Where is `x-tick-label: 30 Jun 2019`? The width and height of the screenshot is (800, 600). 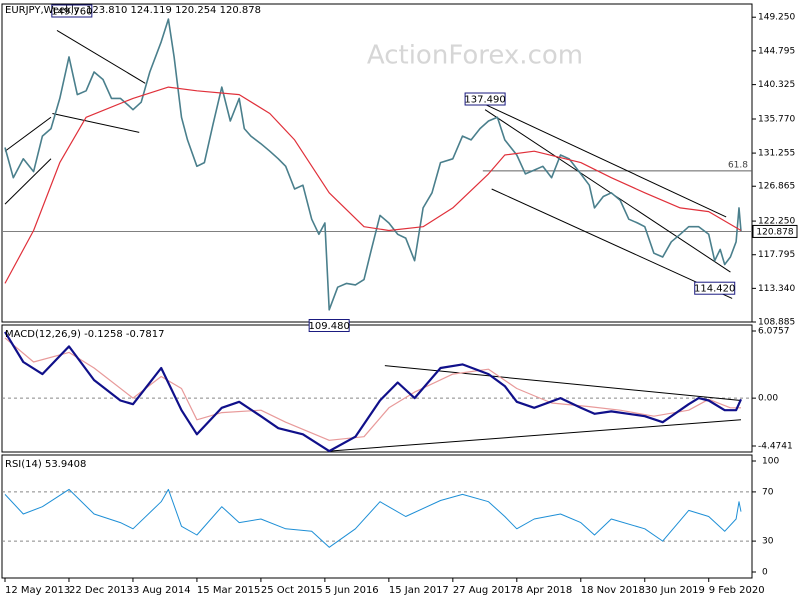
x-tick-label: 30 Jun 2019 is located at coordinates (675, 590).